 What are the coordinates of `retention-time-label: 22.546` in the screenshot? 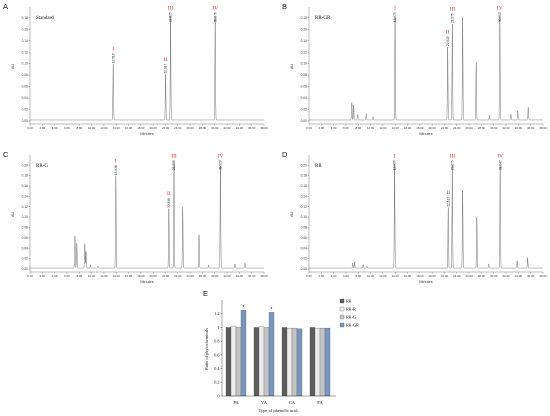 It's located at (169, 203).